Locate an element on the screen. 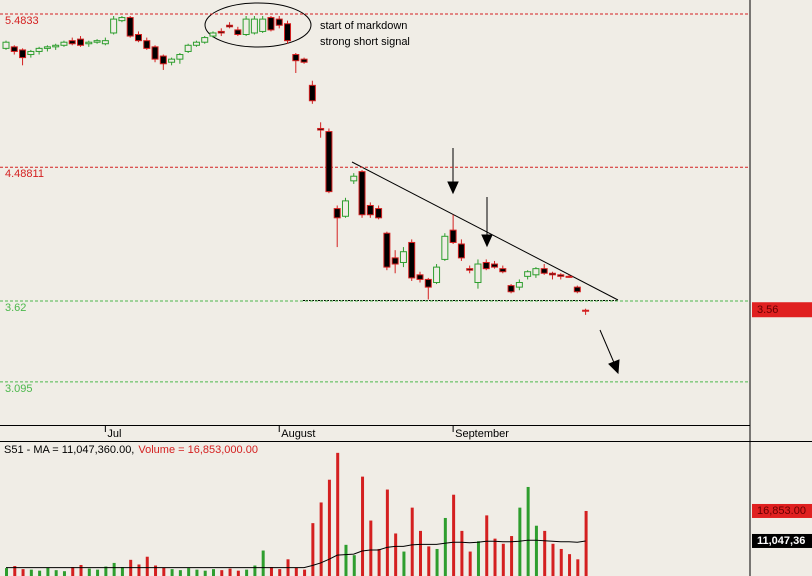 The width and height of the screenshot is (812, 576). ma-marker-label: 11,047,36 is located at coordinates (781, 541).